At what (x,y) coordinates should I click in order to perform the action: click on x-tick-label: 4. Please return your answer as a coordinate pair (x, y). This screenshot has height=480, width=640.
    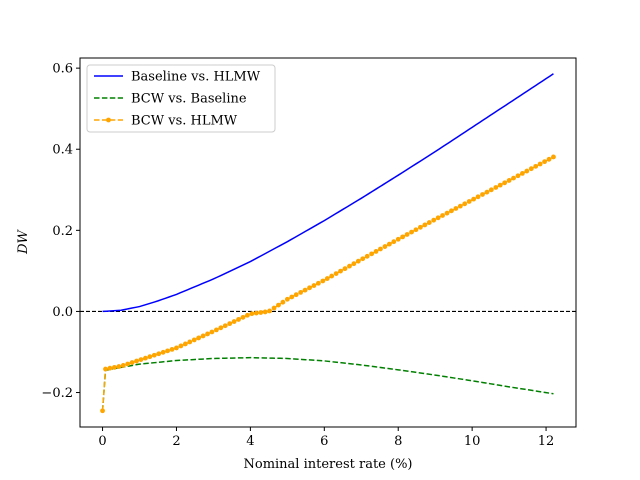
    Looking at the image, I should click on (250, 441).